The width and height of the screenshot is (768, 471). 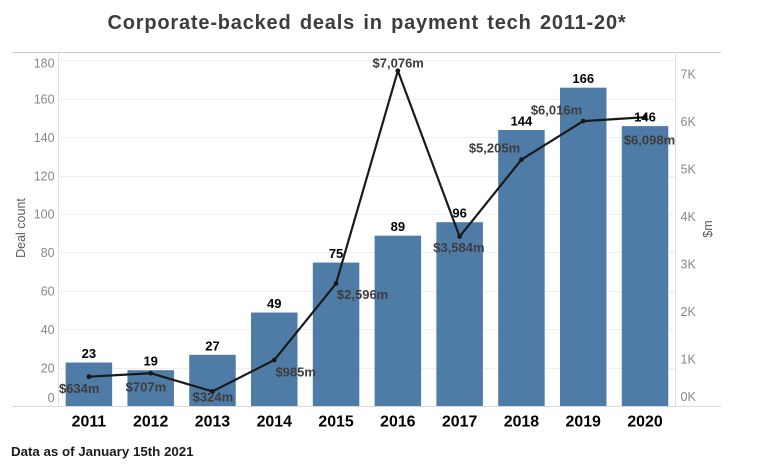 I want to click on category-label: 2011, so click(x=89, y=421).